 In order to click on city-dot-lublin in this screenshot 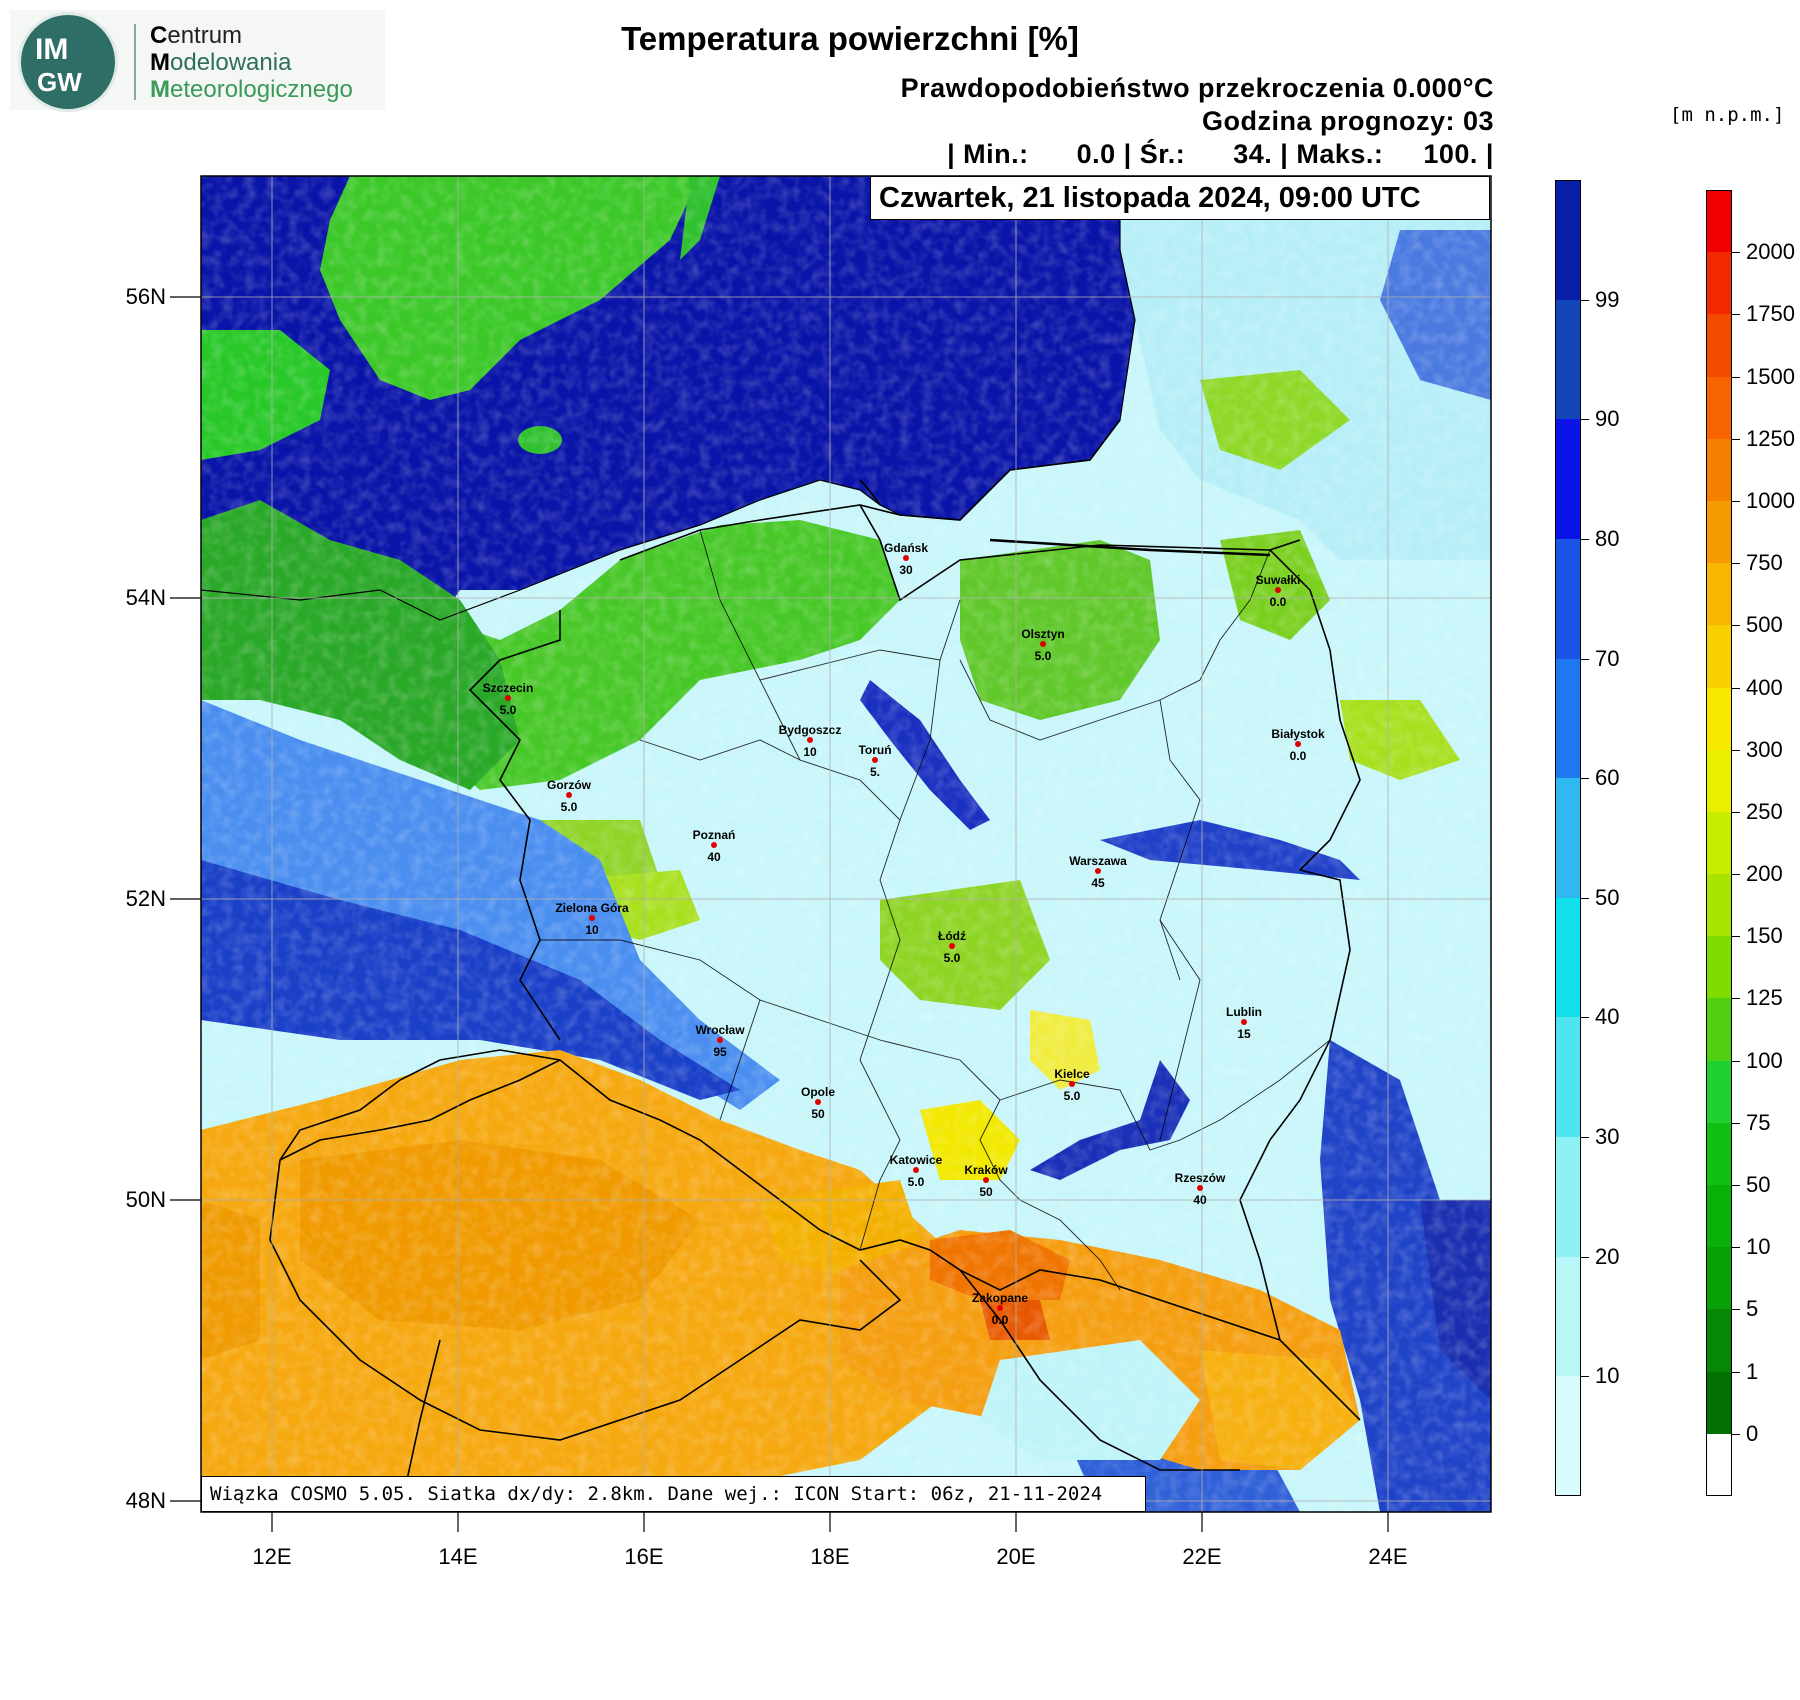, I will do `click(1244, 1022)`.